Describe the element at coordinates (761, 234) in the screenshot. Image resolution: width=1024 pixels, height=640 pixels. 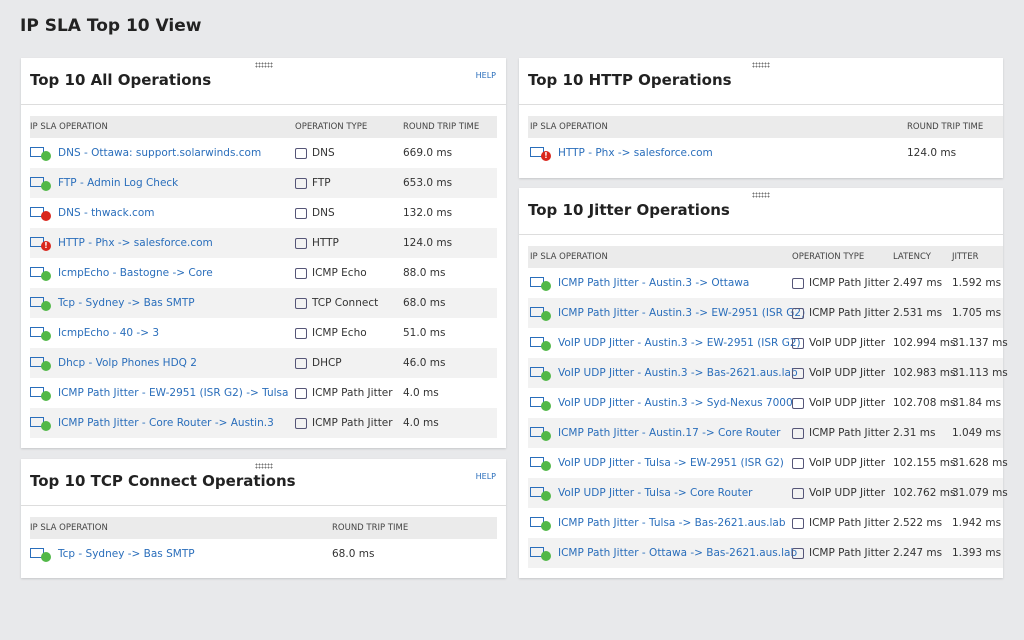
I see `separator` at that location.